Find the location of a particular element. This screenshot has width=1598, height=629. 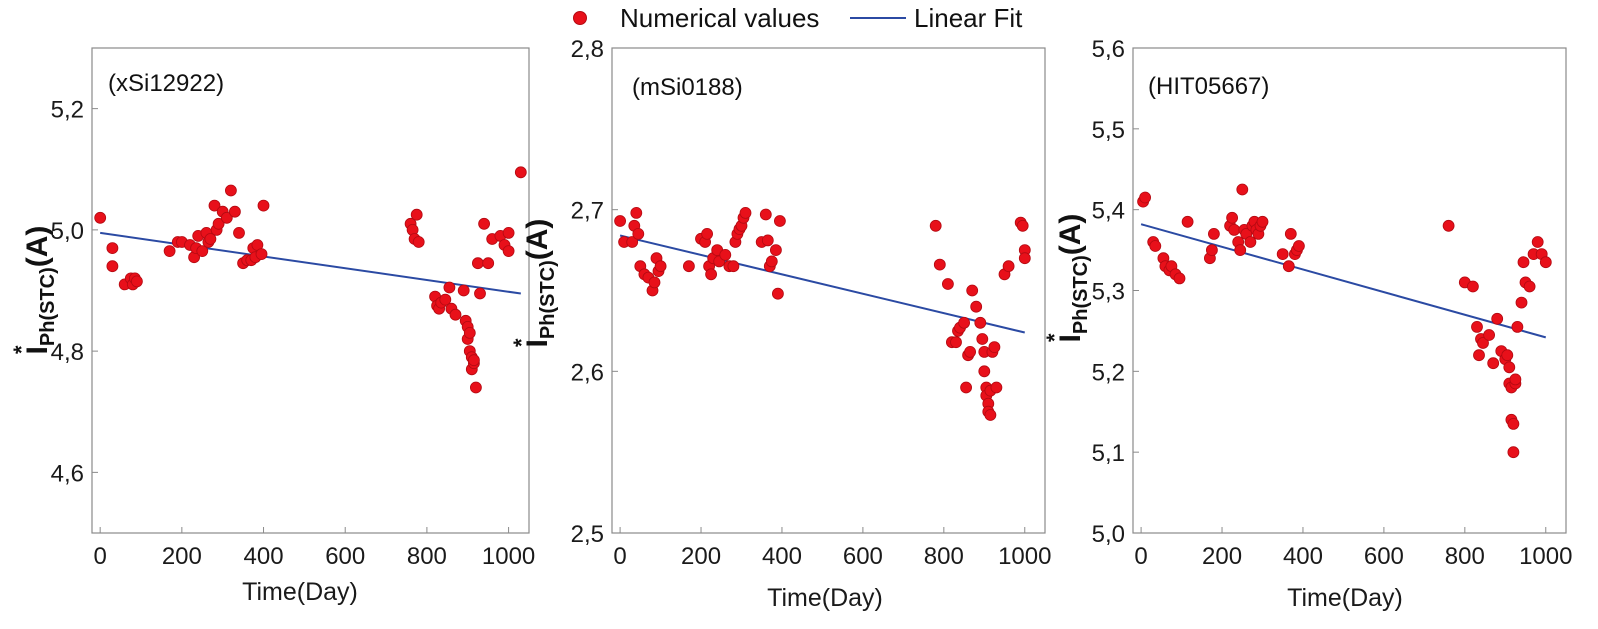

legend-points-label: Numerical values is located at coordinates (719, 18).